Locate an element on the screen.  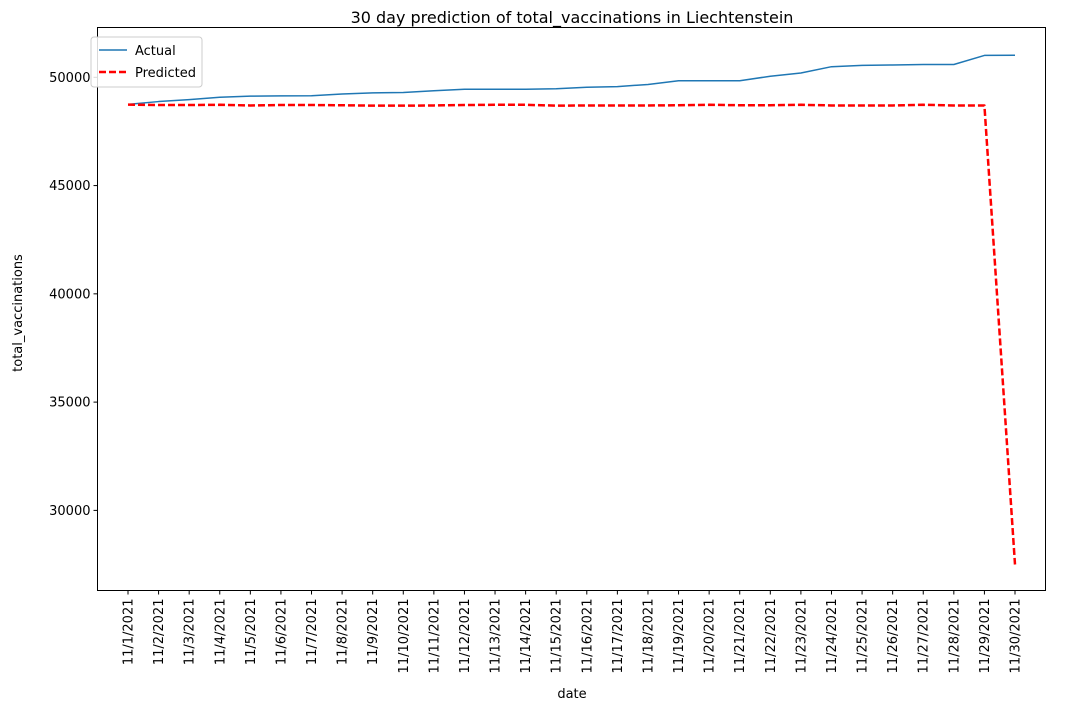
x-tick-label: 11/29/2021 is located at coordinates (985, 636).